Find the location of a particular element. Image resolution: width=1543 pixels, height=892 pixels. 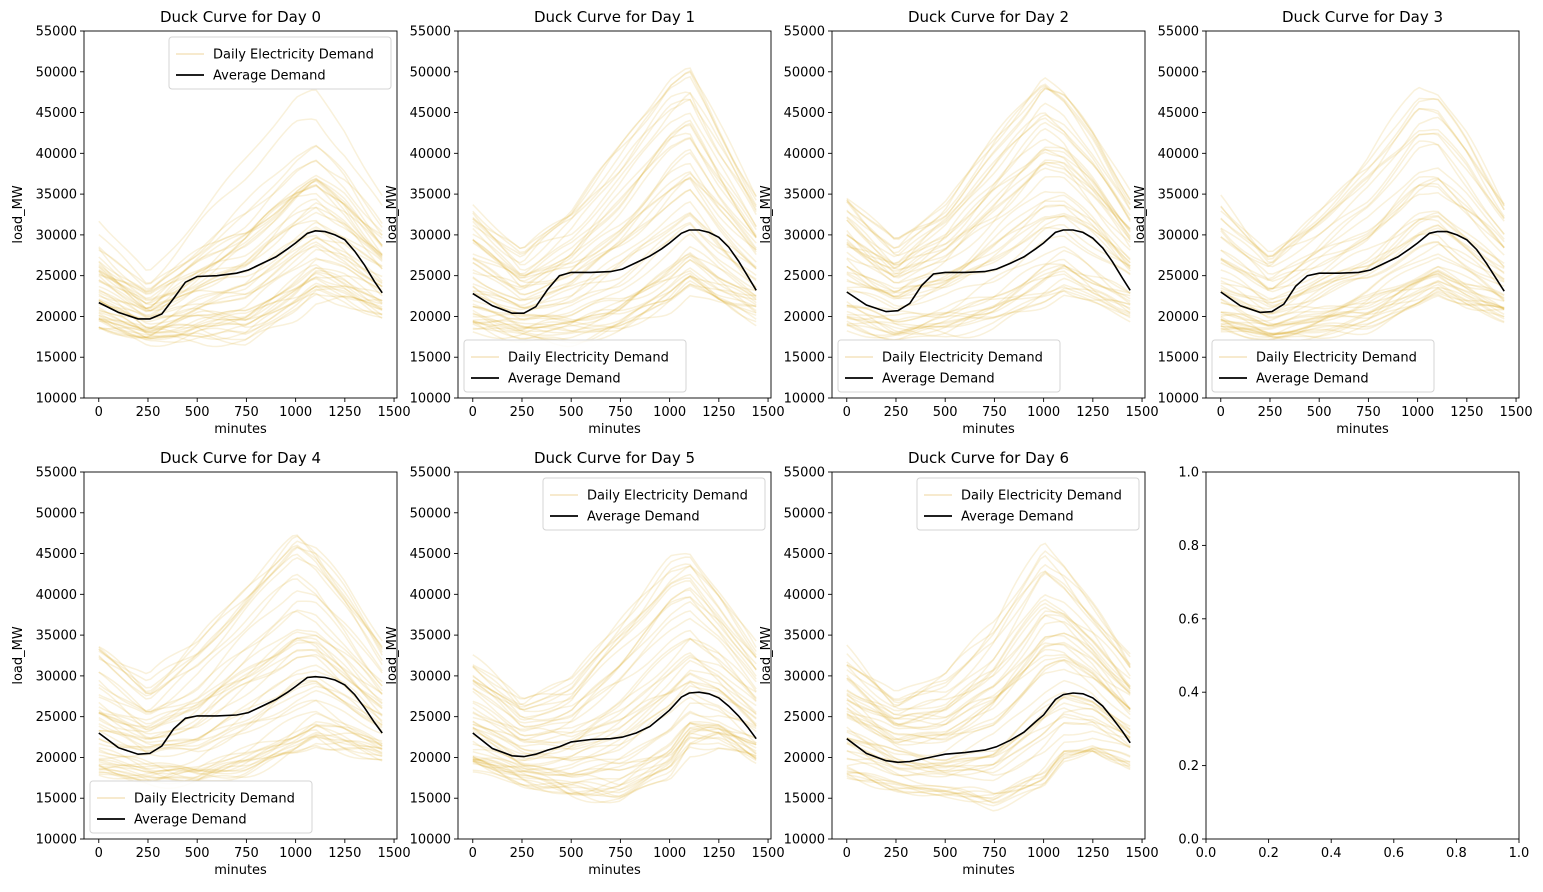

y-tick-label: 1.0 is located at coordinates (1188, 473).